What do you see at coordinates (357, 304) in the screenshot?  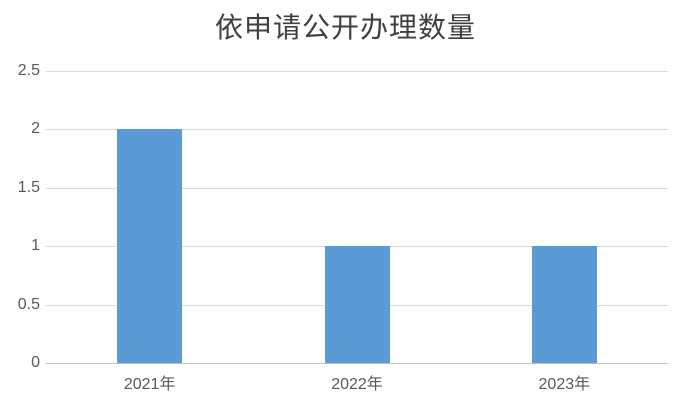 I see `bar-2022年` at bounding box center [357, 304].